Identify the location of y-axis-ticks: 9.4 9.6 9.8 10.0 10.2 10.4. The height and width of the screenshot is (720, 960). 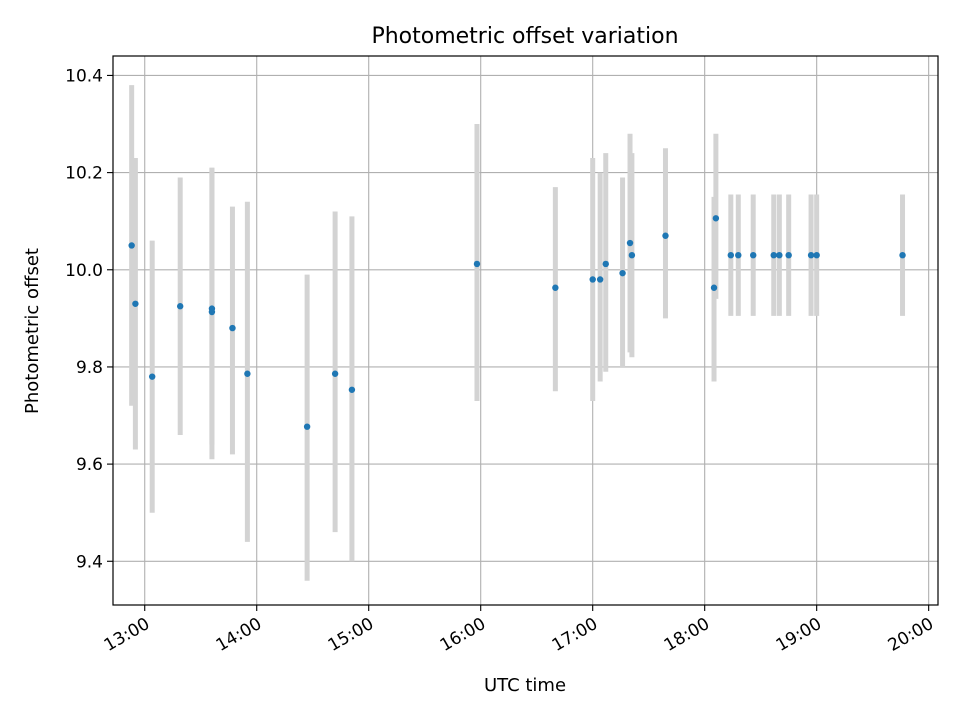
(89, 319).